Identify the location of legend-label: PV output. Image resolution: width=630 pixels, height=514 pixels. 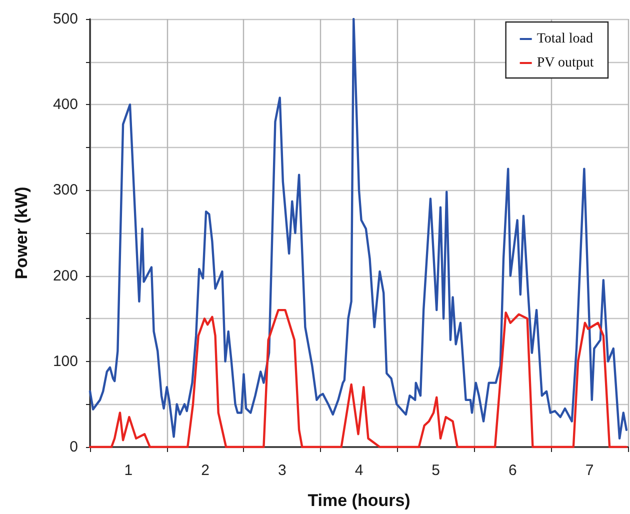
(565, 63).